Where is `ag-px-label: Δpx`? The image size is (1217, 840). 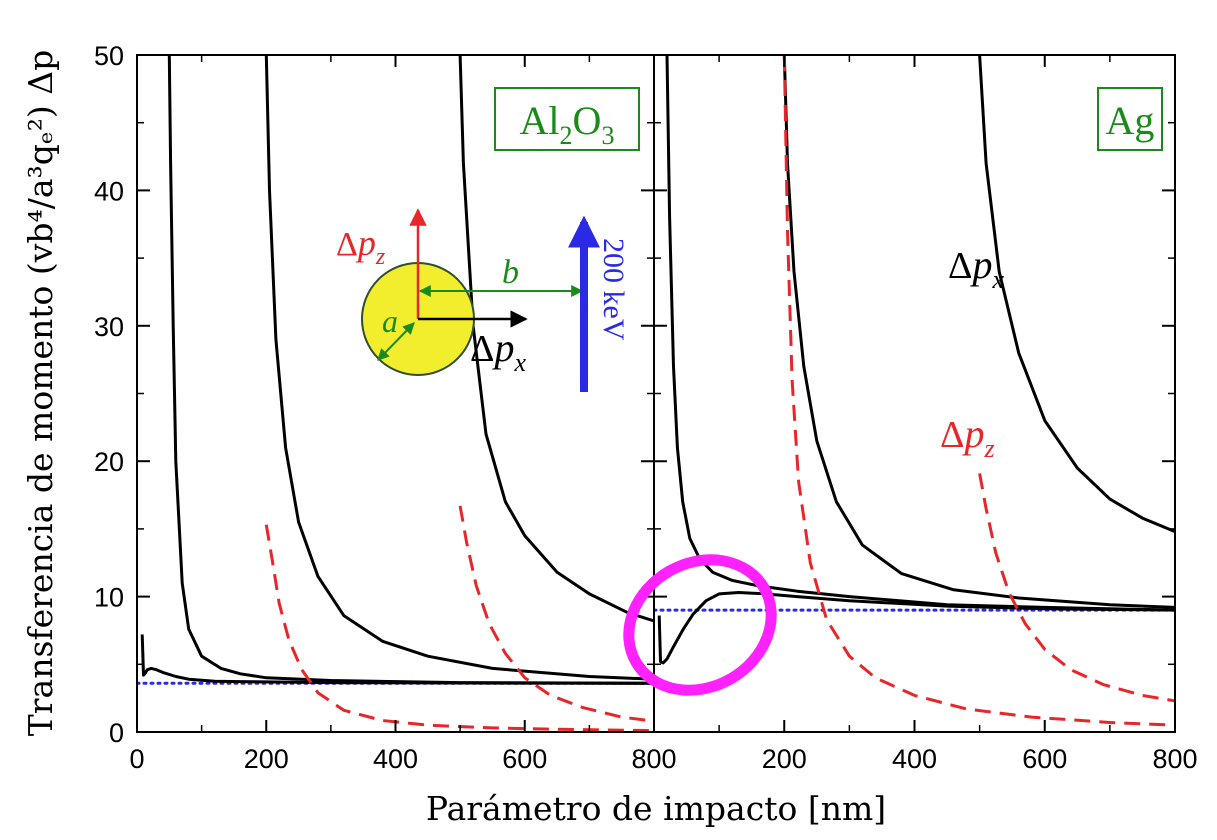
ag-px-label: Δpx is located at coordinates (976, 268).